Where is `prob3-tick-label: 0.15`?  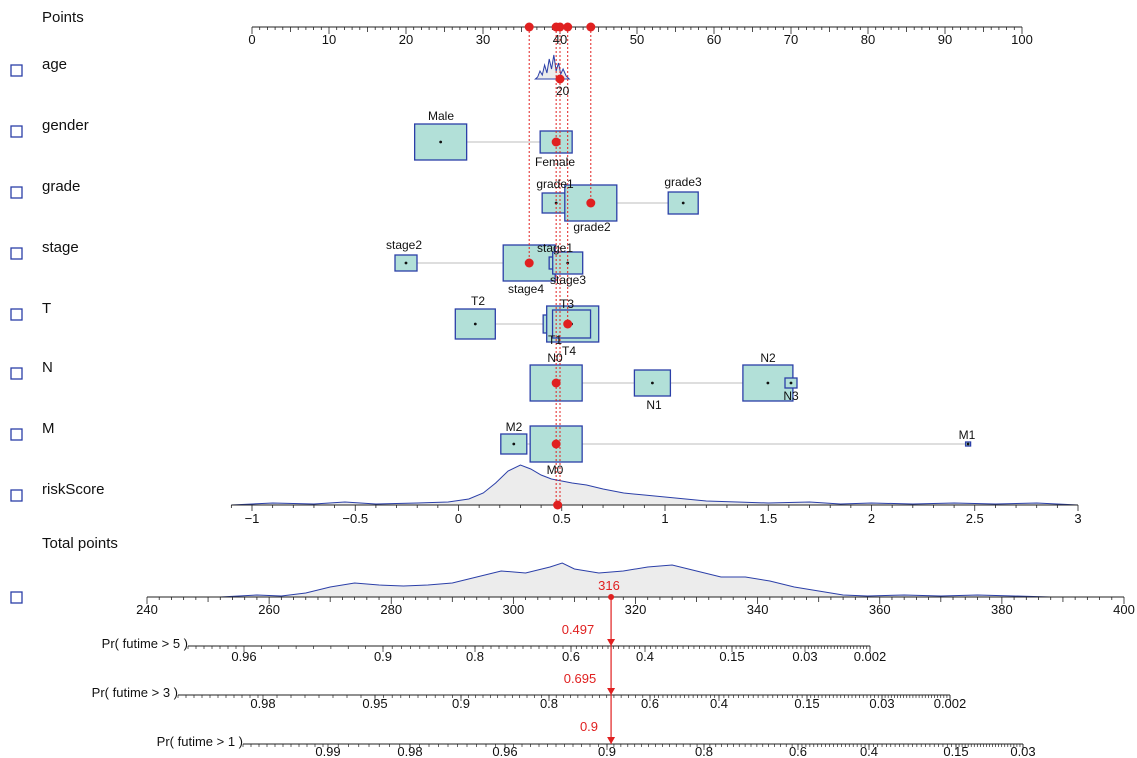
prob3-tick-label: 0.15 is located at coordinates (806, 703).